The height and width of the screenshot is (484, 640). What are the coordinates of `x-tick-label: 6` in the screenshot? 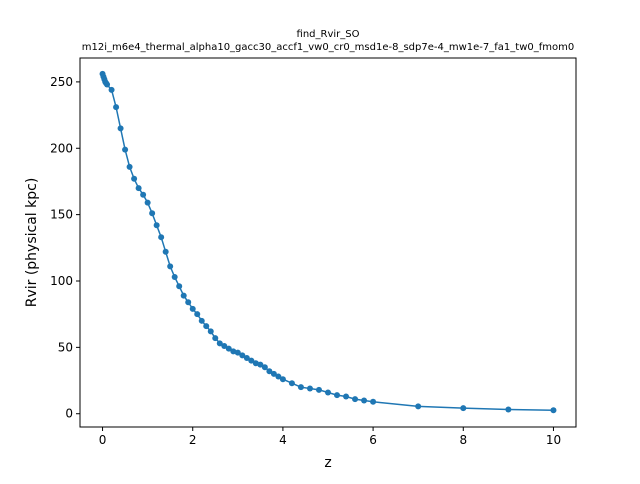 It's located at (373, 440).